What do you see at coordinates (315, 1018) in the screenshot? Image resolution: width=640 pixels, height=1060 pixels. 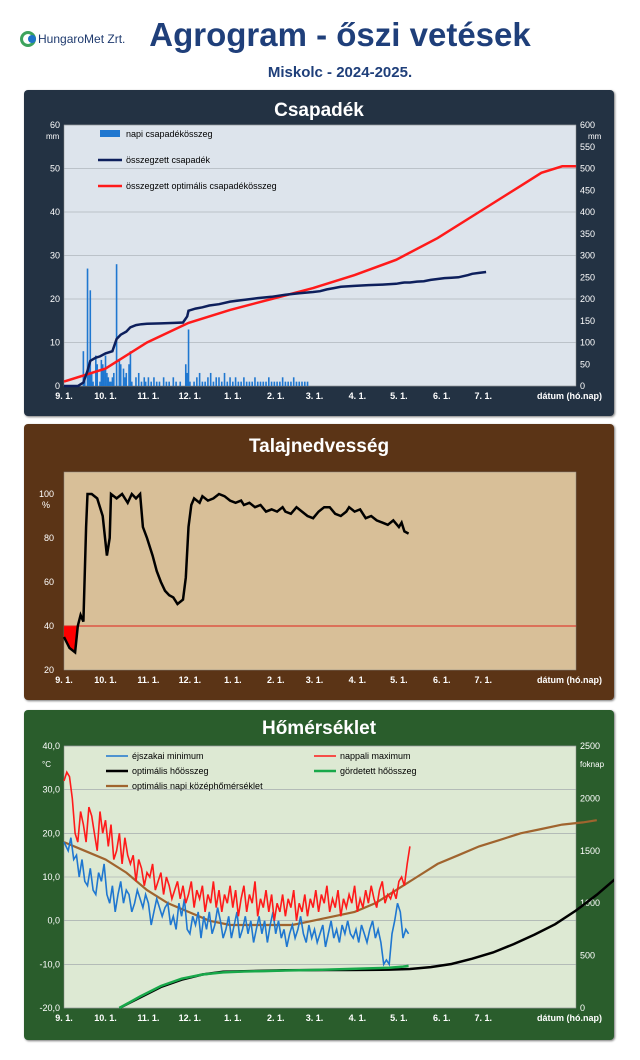 I see `x-tick-label: 3. 1.` at bounding box center [315, 1018].